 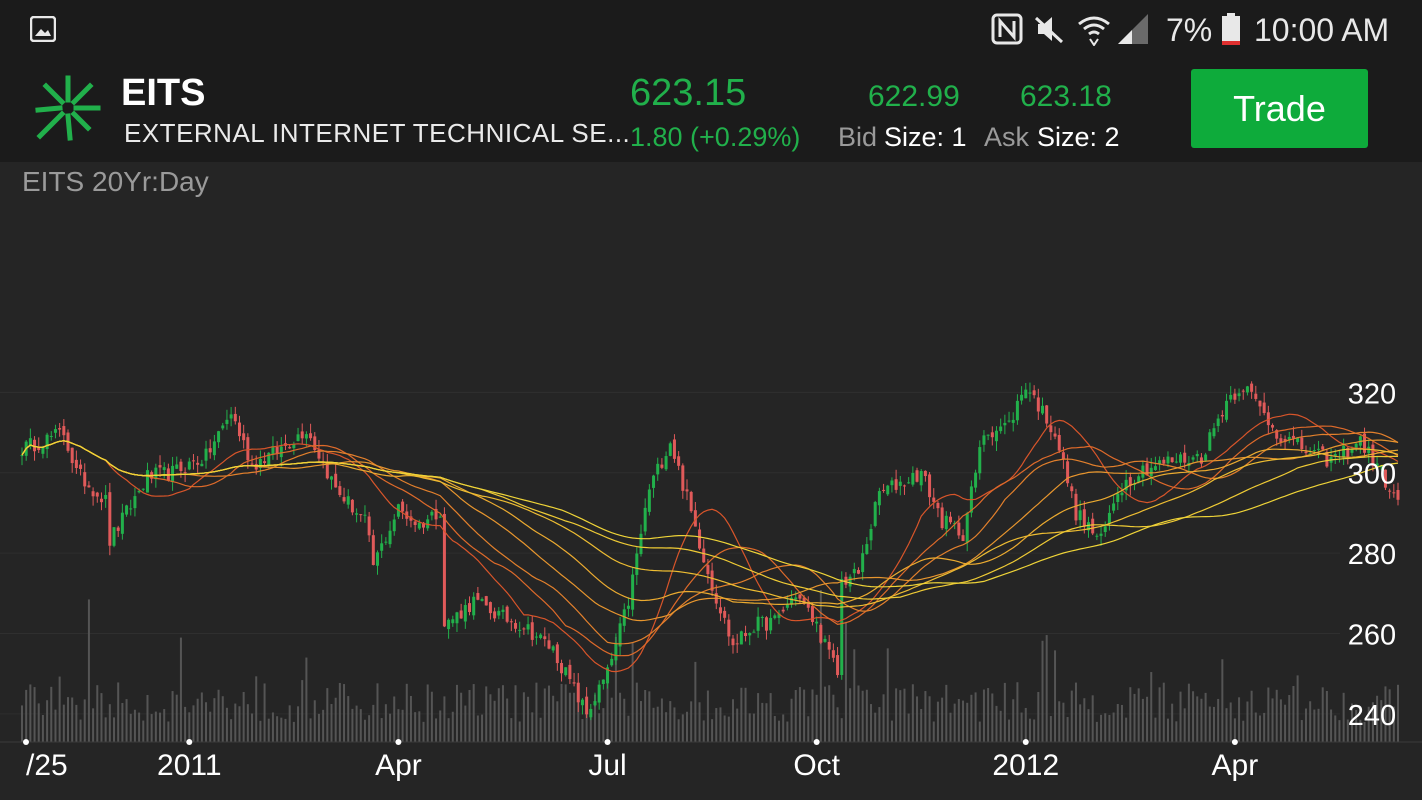 I want to click on trade-button: Trade, so click(x=1279, y=108).